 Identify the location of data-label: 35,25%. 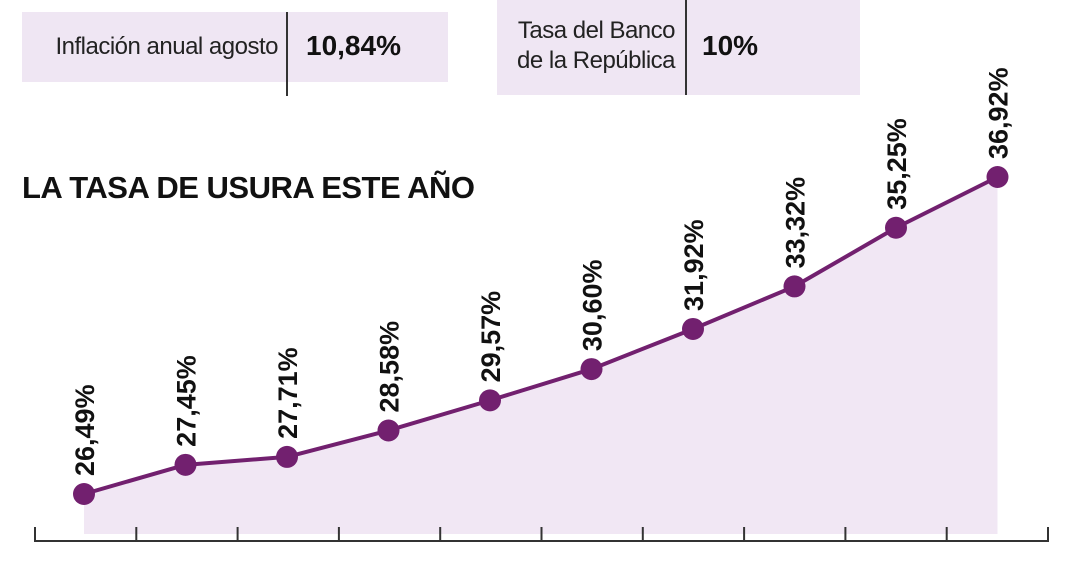
(897, 164).